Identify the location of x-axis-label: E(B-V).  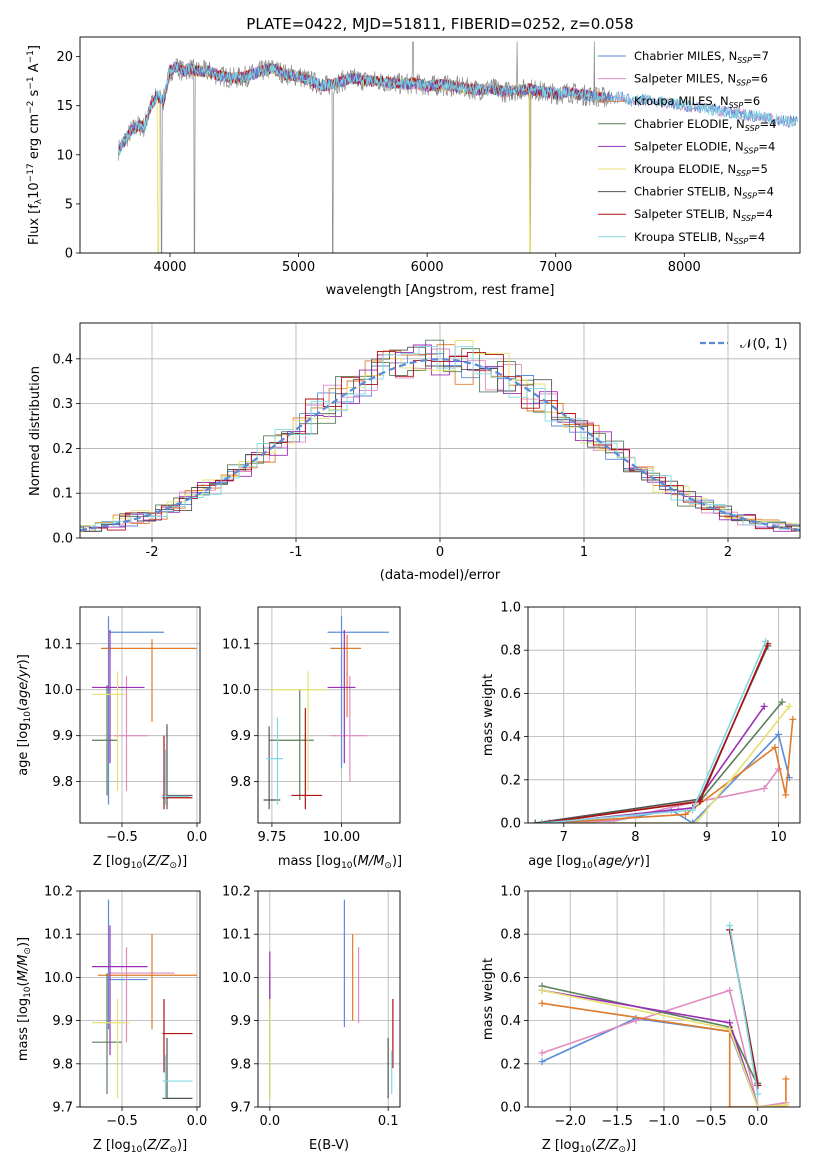
(329, 1145).